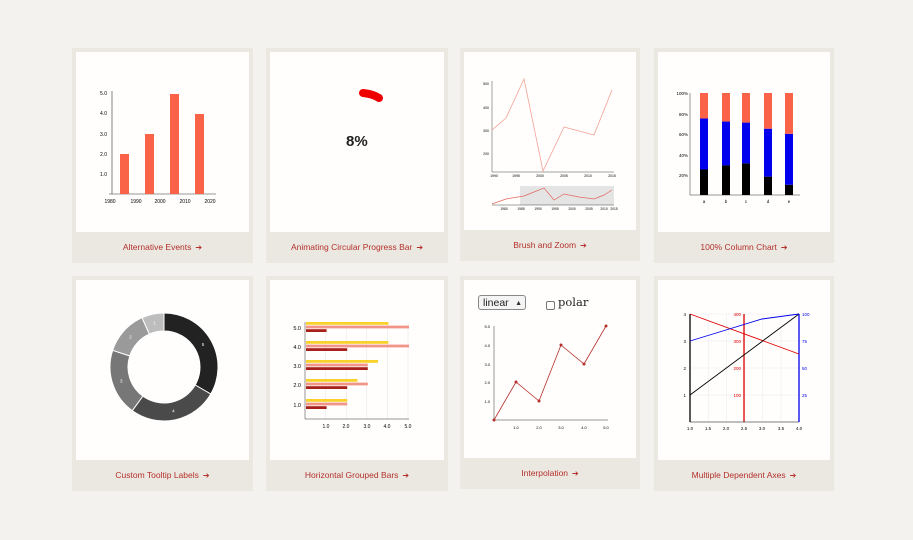 The width and height of the screenshot is (913, 540). What do you see at coordinates (154, 322) in the screenshot?
I see `slice-label: 1` at bounding box center [154, 322].